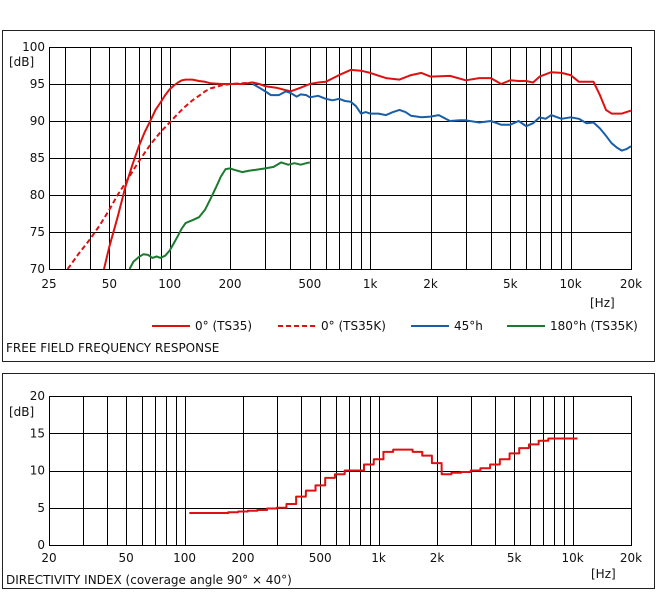  I want to click on y-tick-label: 70, so click(37, 269).